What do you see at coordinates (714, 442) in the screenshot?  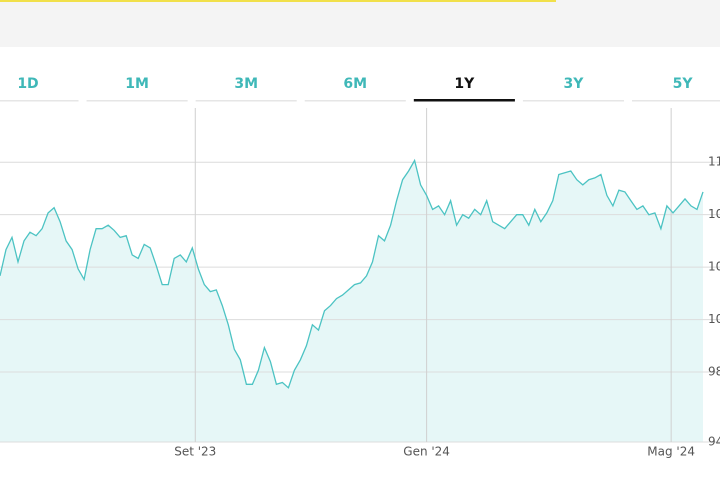 I see `y-tick-label: 94` at bounding box center [714, 442].